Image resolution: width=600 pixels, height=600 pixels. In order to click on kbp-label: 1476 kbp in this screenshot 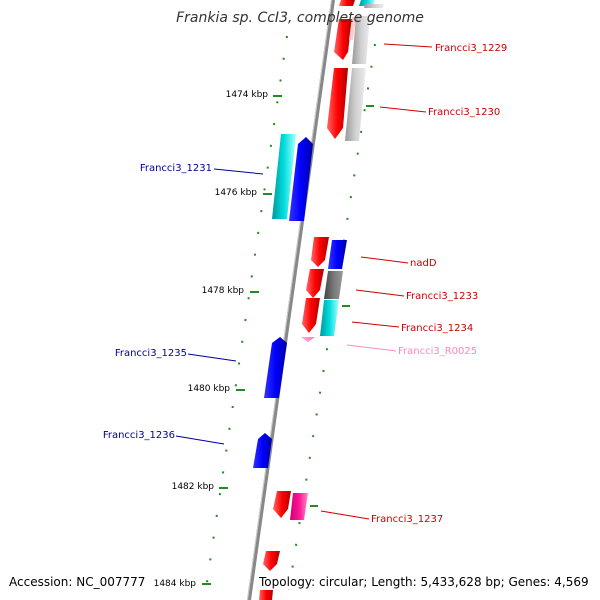, I will do `click(236, 193)`.